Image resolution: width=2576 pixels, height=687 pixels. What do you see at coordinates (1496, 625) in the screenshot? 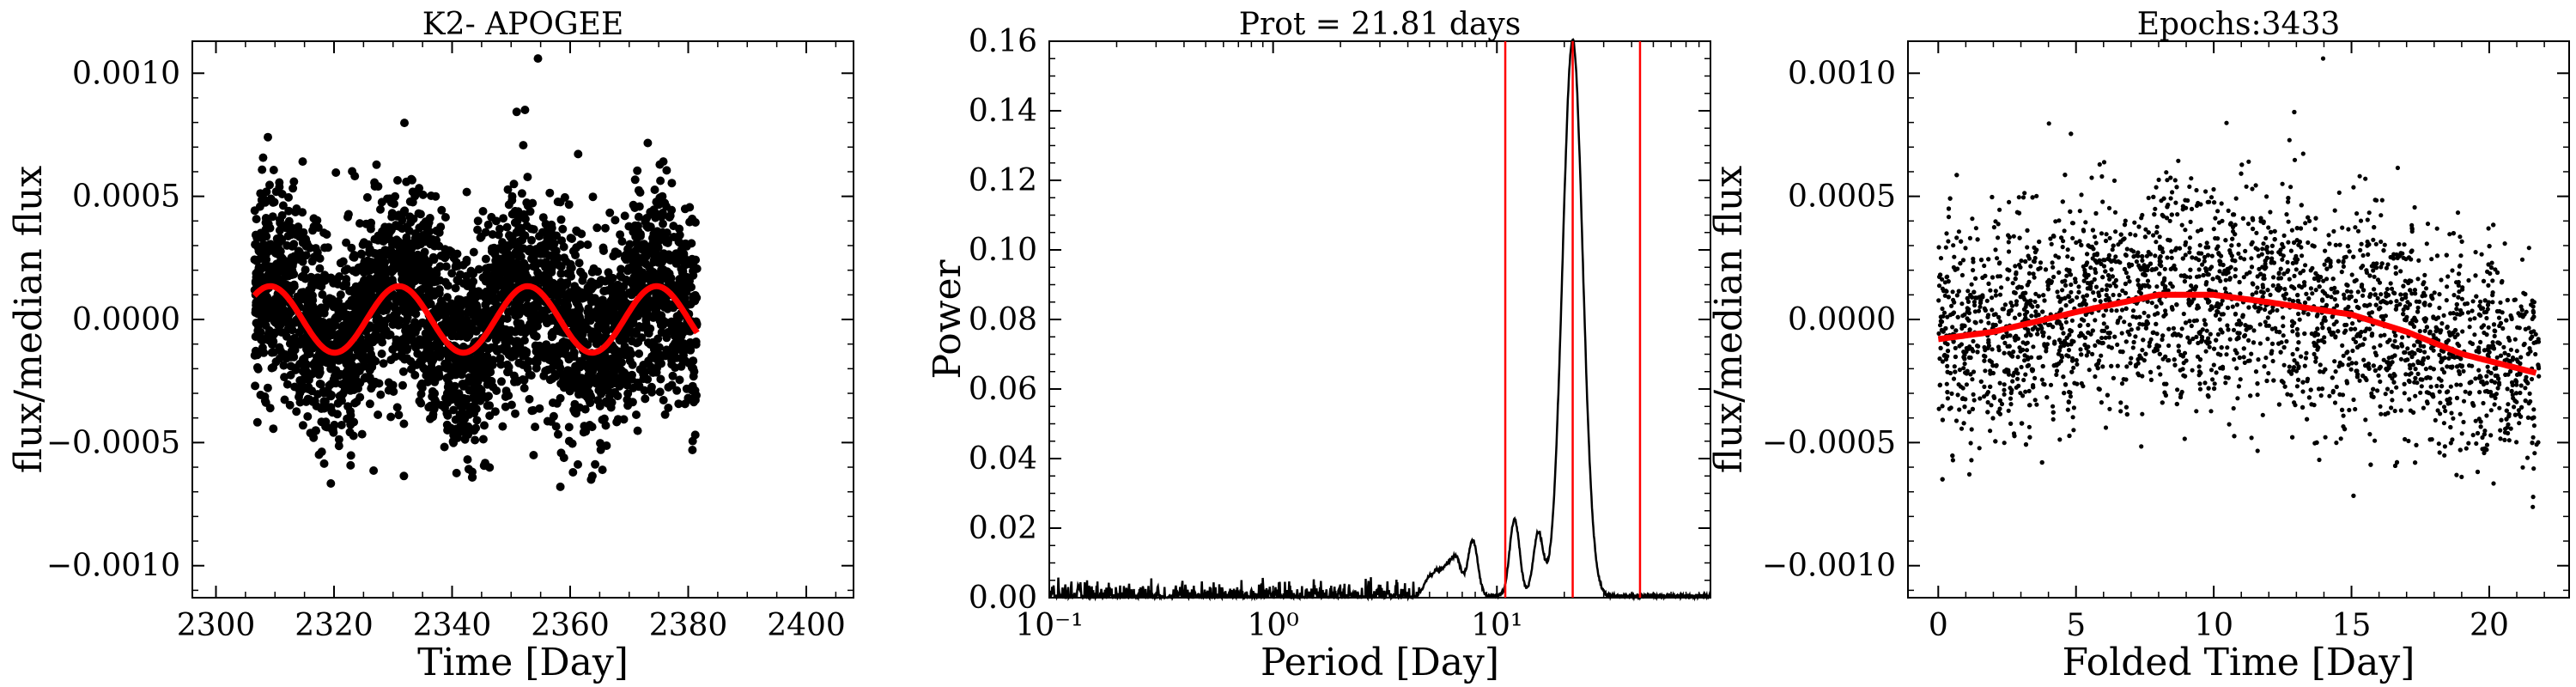
I see `x-tick-label: 10¹` at bounding box center [1496, 625].